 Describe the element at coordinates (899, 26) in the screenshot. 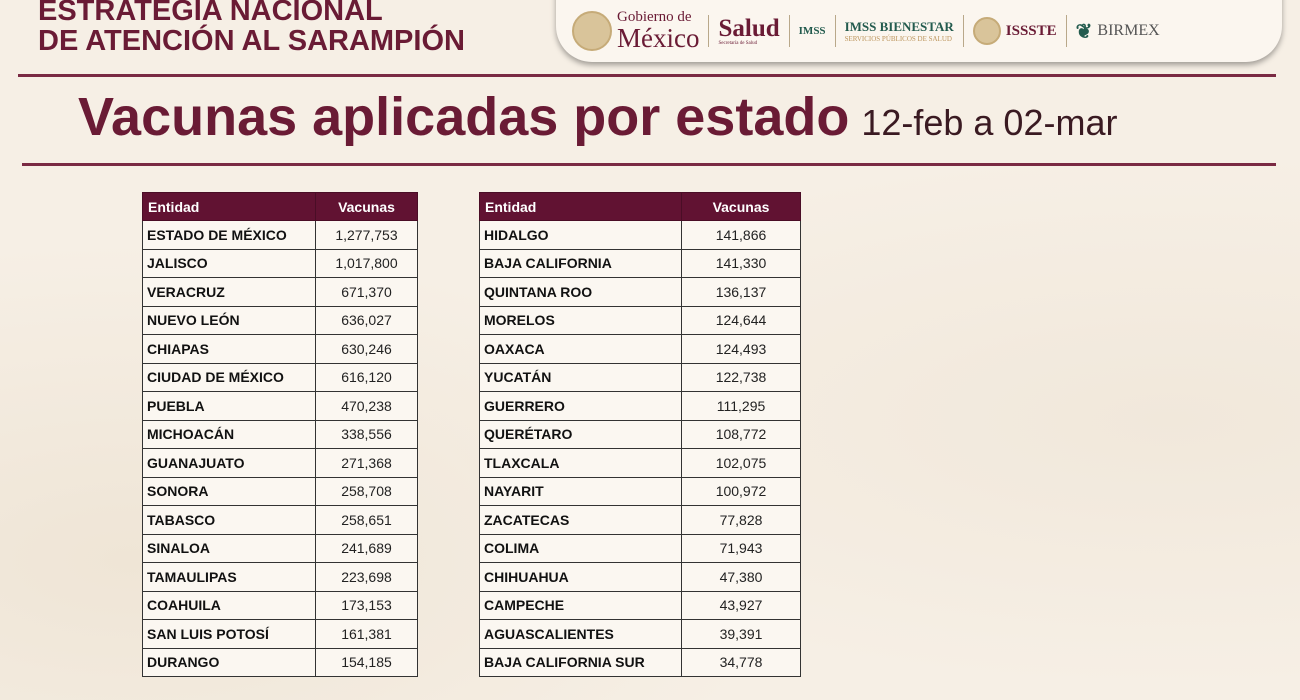

I see `bienestar-text: IMSS BIENESTAR` at that location.